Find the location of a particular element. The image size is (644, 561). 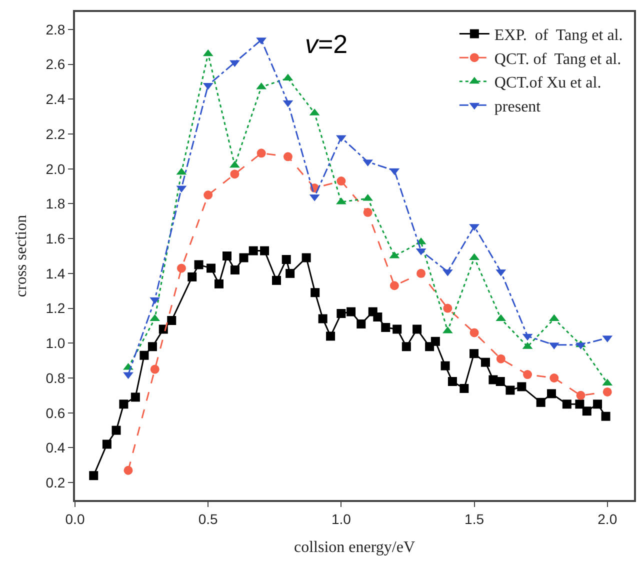

y-tick-label: 2.8 is located at coordinates (56, 29).